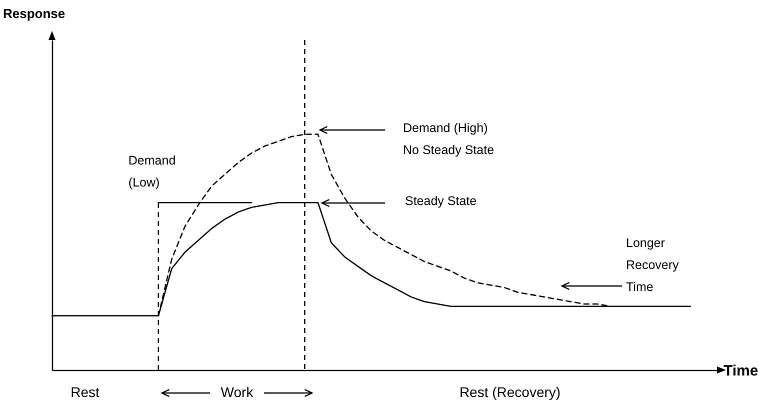 The width and height of the screenshot is (783, 402). Describe the element at coordinates (448, 139) in the screenshot. I see `annotation: Demand (High) No Steady State` at that location.